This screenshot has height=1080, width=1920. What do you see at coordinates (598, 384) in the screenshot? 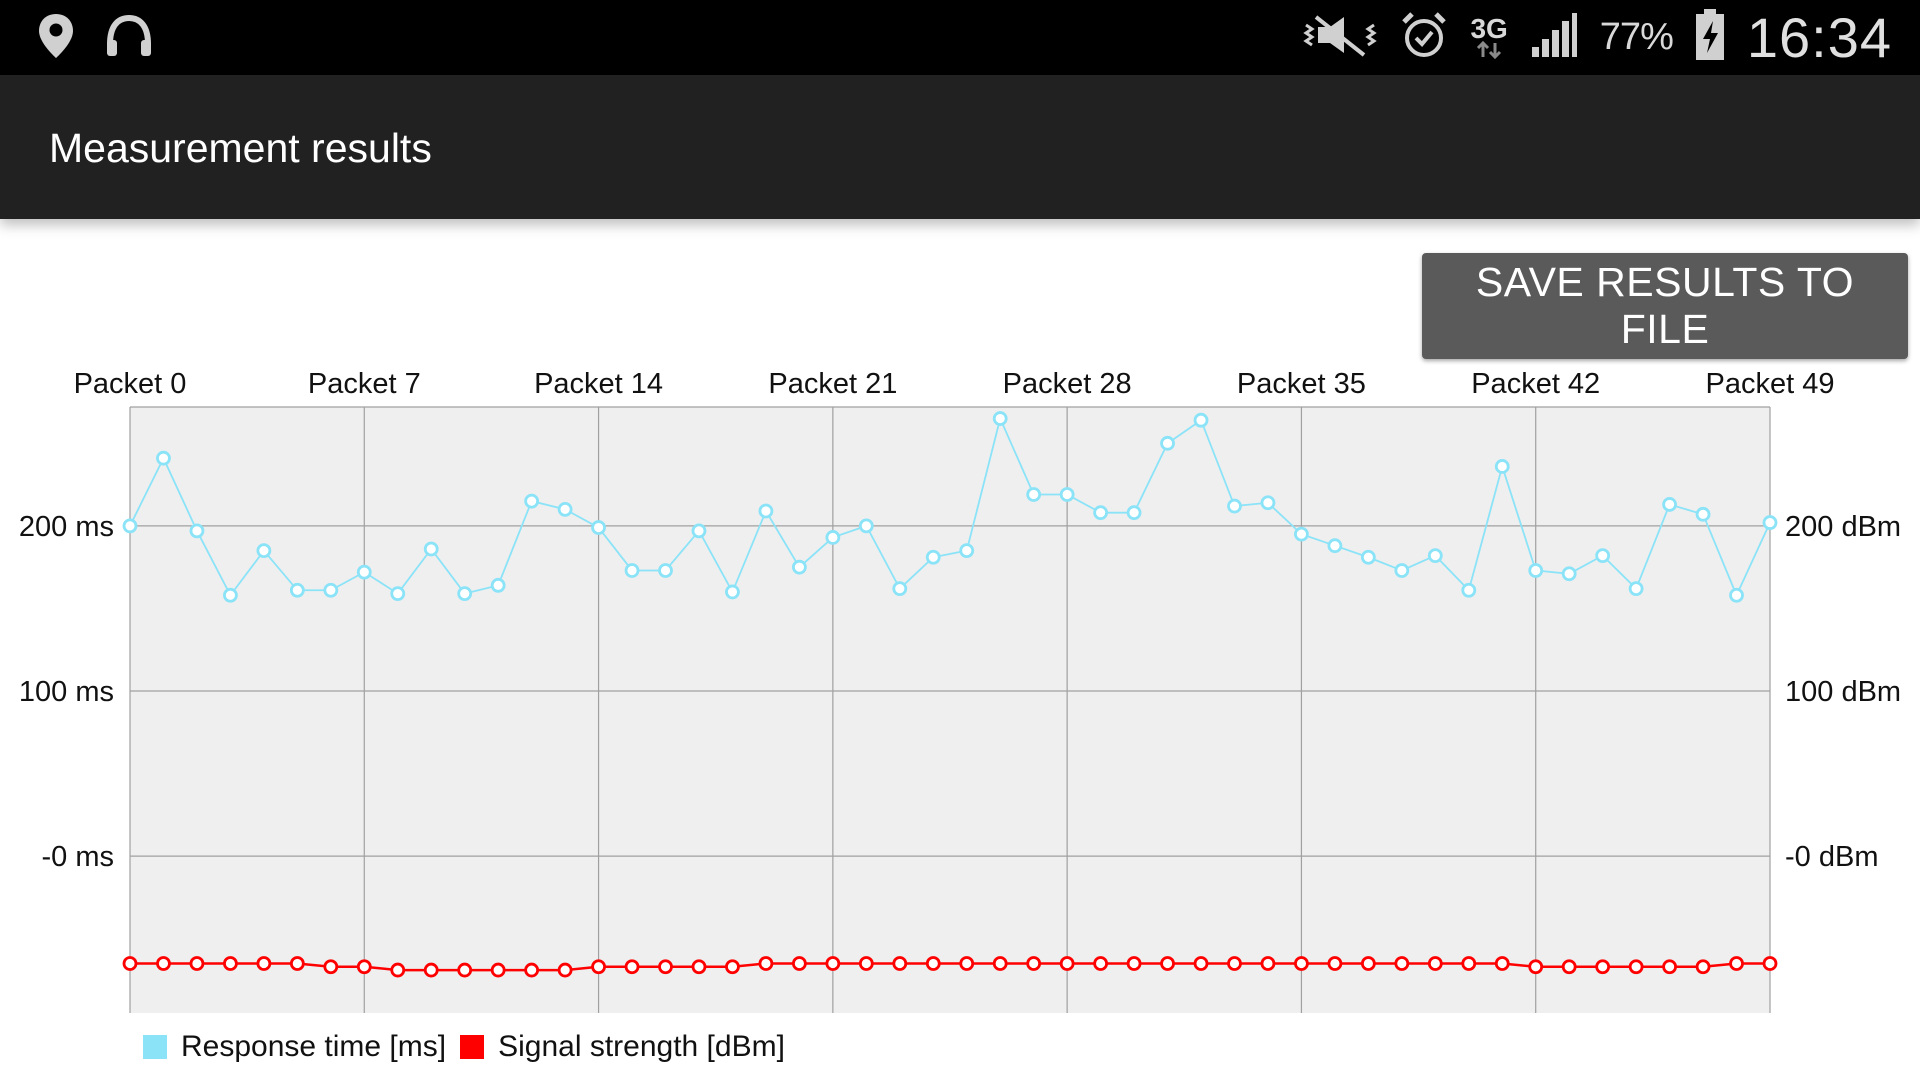
I see `x-tick-label: Packet 14` at bounding box center [598, 384].